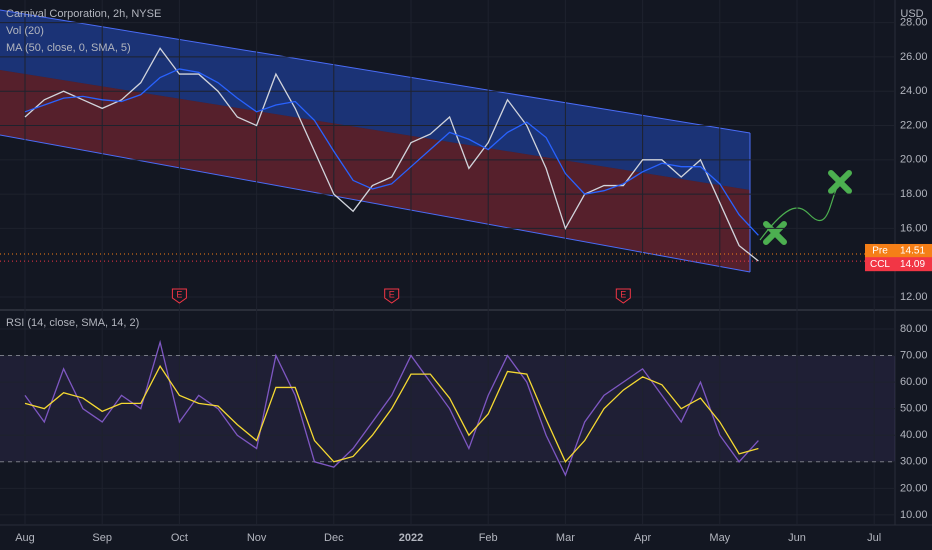 The width and height of the screenshot is (932, 550). I want to click on series-line, so click(391, 413).